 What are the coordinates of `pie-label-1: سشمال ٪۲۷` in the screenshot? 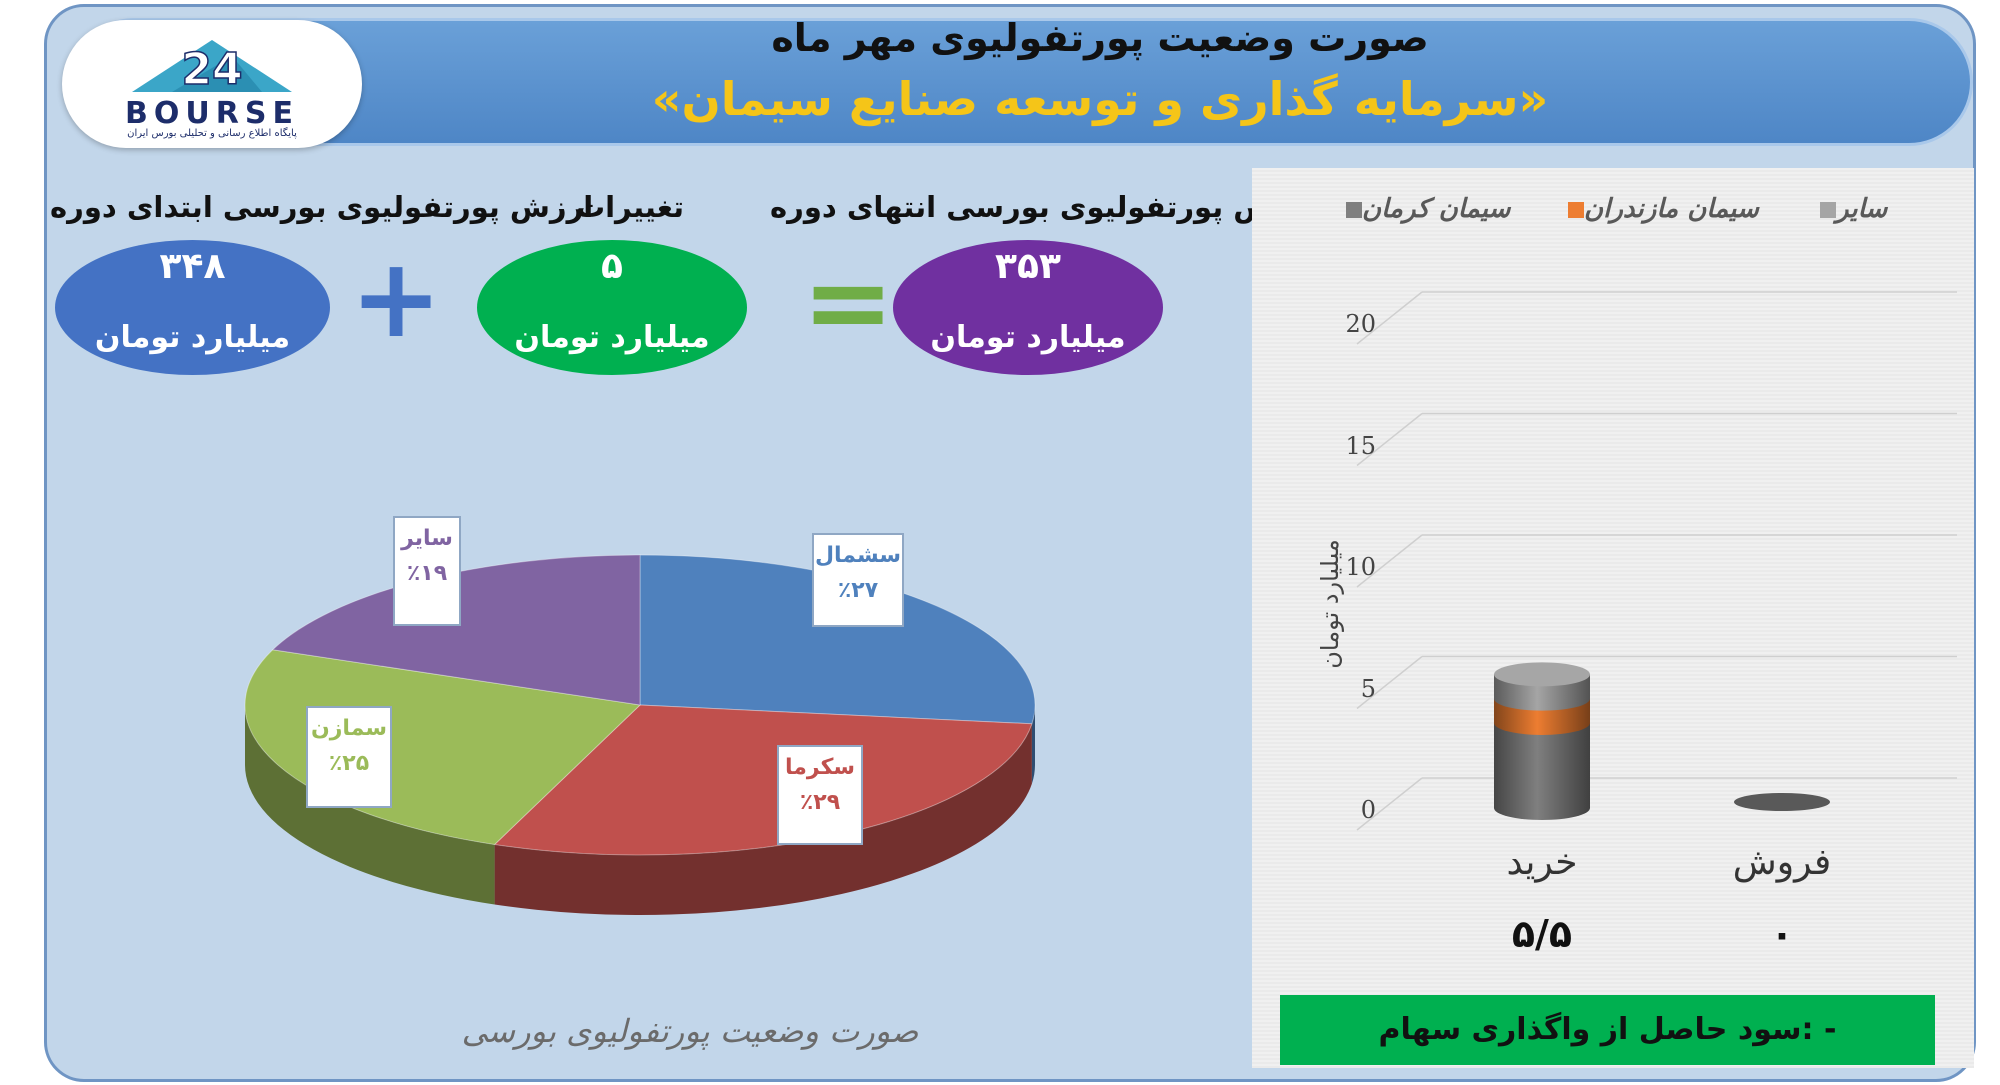 It's located at (858, 580).